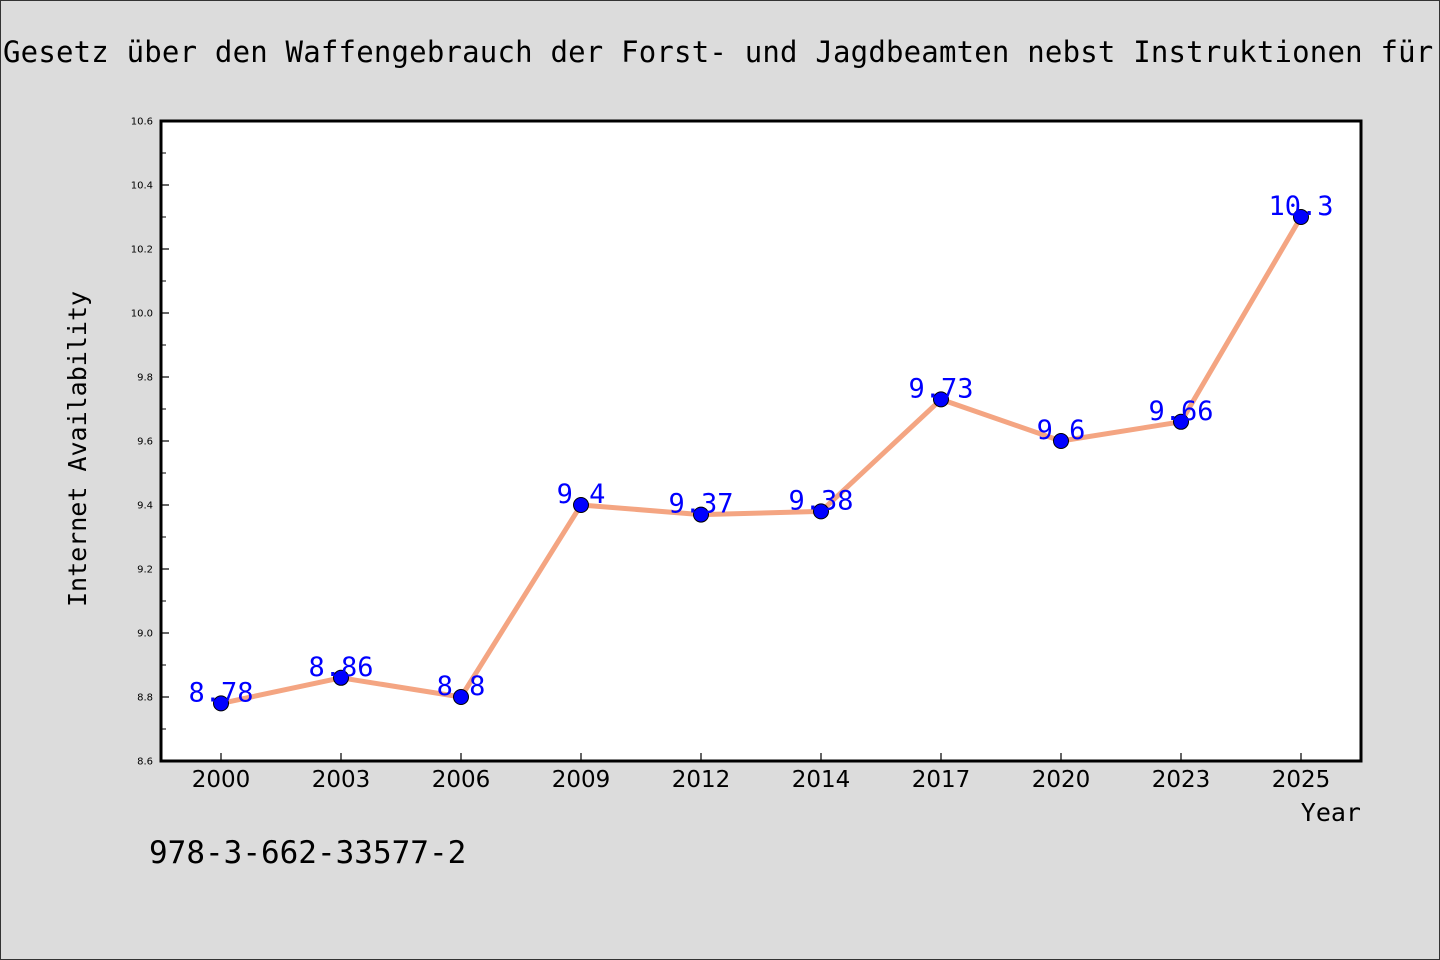 The height and width of the screenshot is (960, 1440). Describe the element at coordinates (142, 250) in the screenshot. I see `y-tick-label: 10.2` at that location.